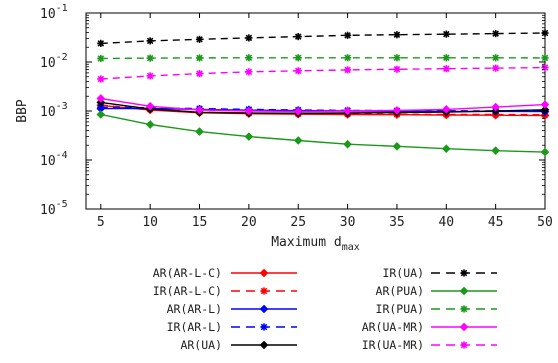 The height and width of the screenshot is (363, 558). I want to click on legend-item-ar-ua: AR(UA), so click(238, 345).